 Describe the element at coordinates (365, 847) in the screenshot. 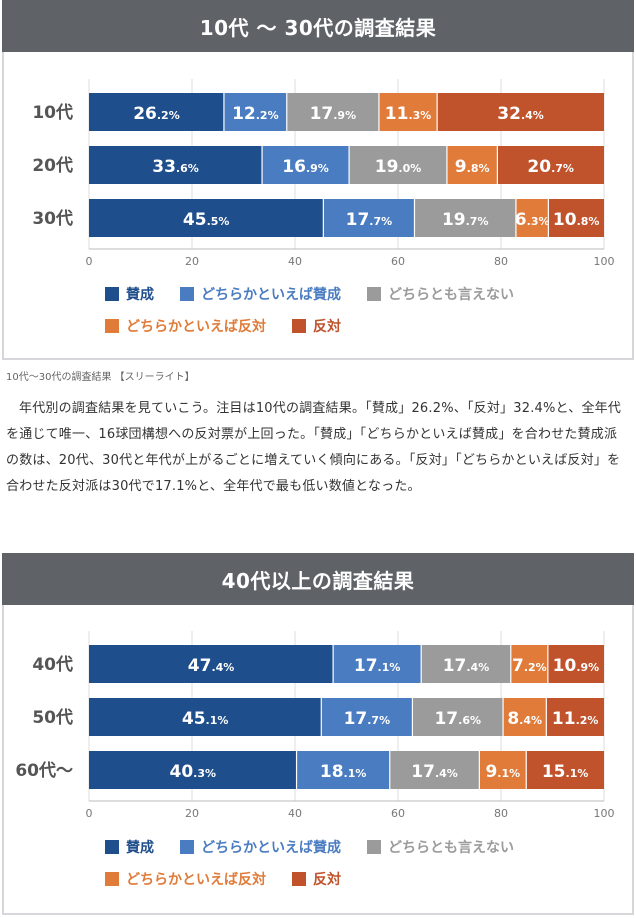

I see `legend-row: 賛成 どちらかといえば賛成 どちらとも言えない` at that location.